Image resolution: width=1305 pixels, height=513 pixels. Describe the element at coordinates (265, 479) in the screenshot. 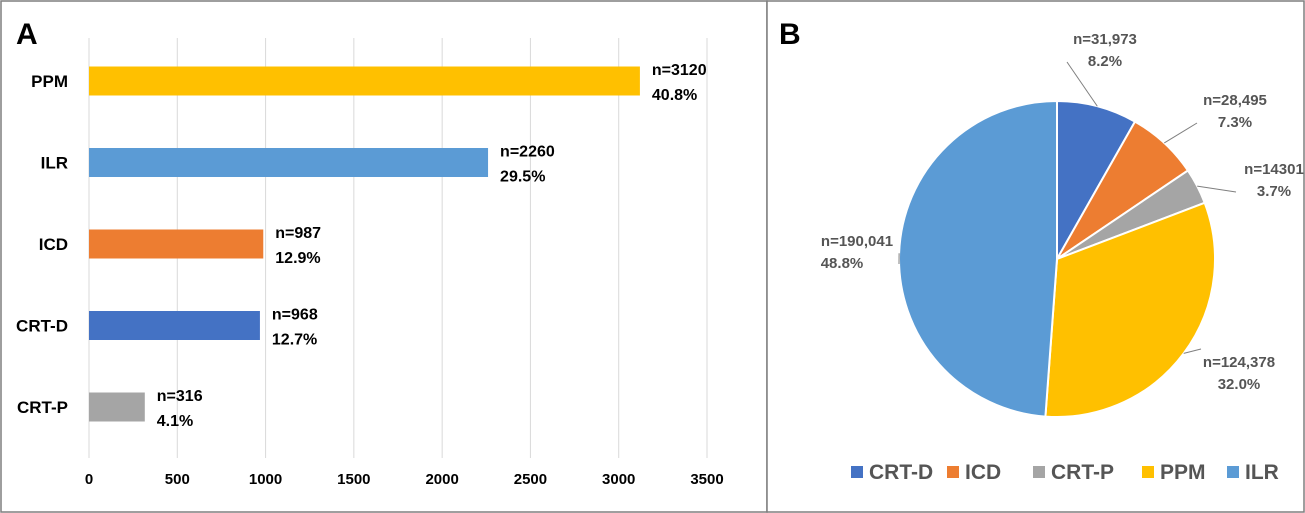

I see `x-tick-label: 1000` at that location.